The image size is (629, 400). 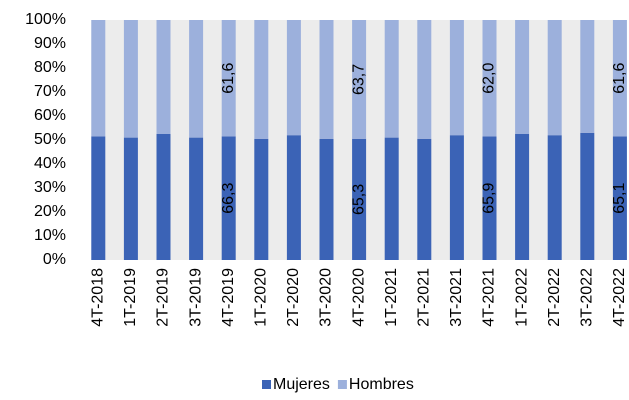 What do you see at coordinates (50, 43) in the screenshot?
I see `y-tick-label: 90%` at bounding box center [50, 43].